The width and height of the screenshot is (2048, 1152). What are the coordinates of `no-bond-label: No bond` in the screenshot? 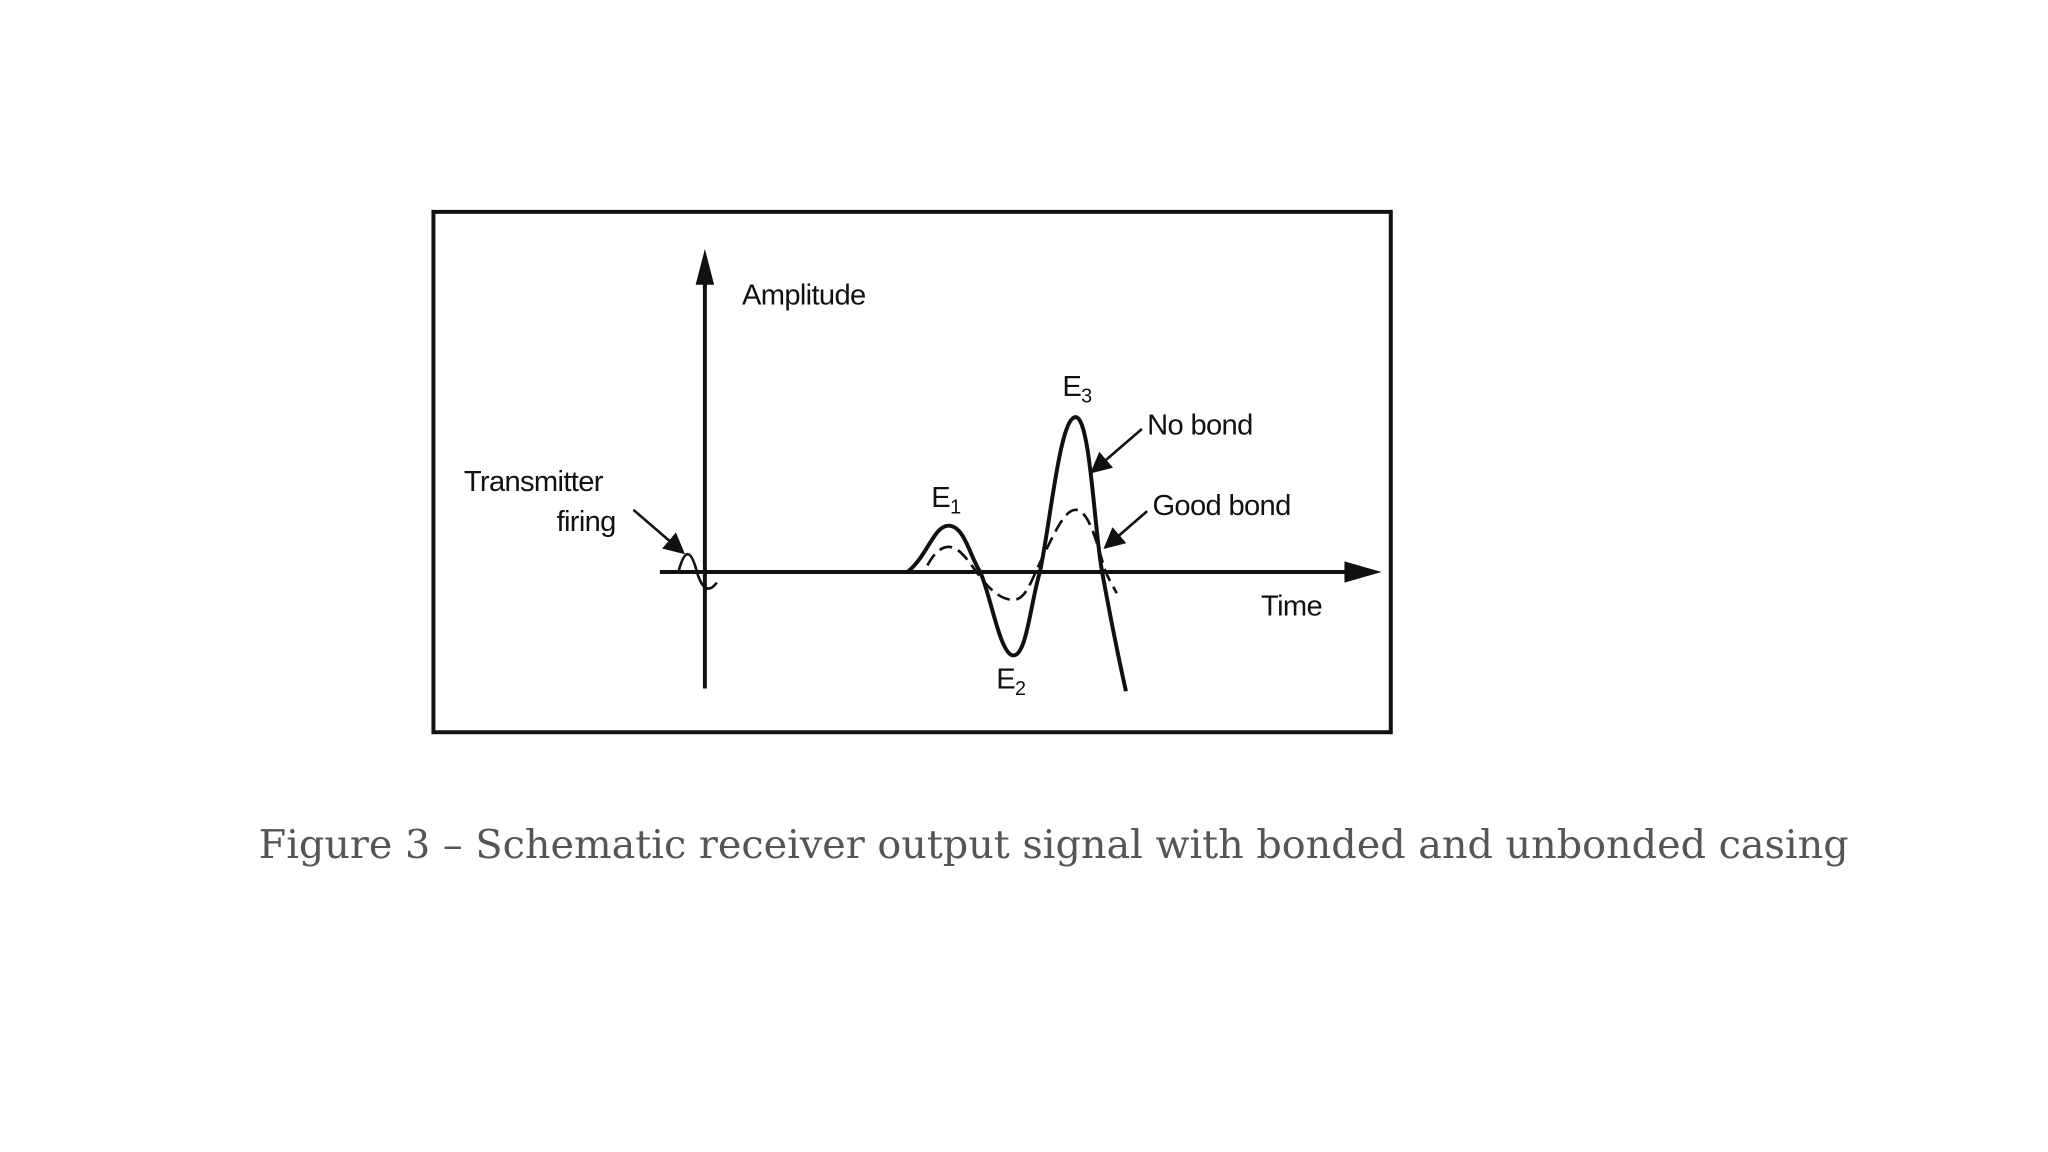 It's located at (1199, 425).